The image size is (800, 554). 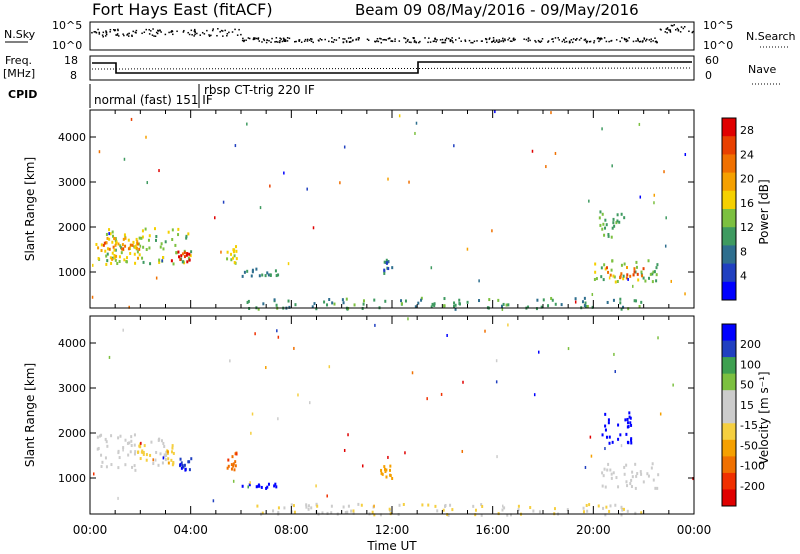 I want to click on y-tick-label: 1000, so click(x=72, y=478).